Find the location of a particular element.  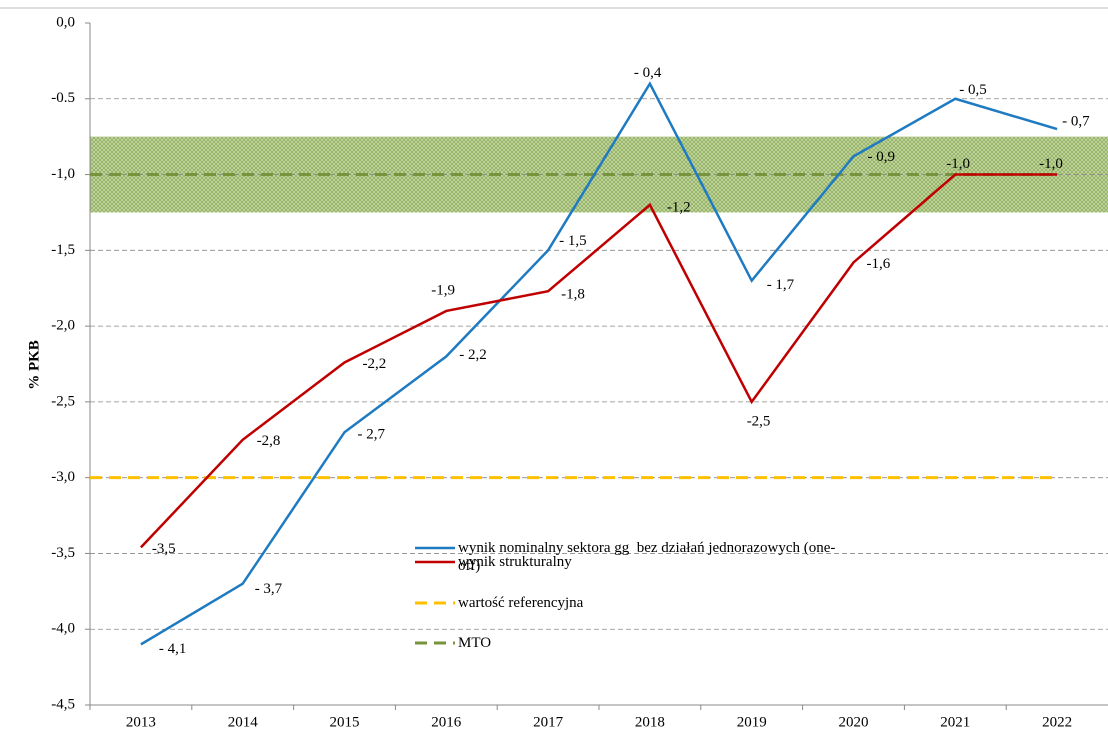

y-tick-label: -1,5 is located at coordinates (63, 250).